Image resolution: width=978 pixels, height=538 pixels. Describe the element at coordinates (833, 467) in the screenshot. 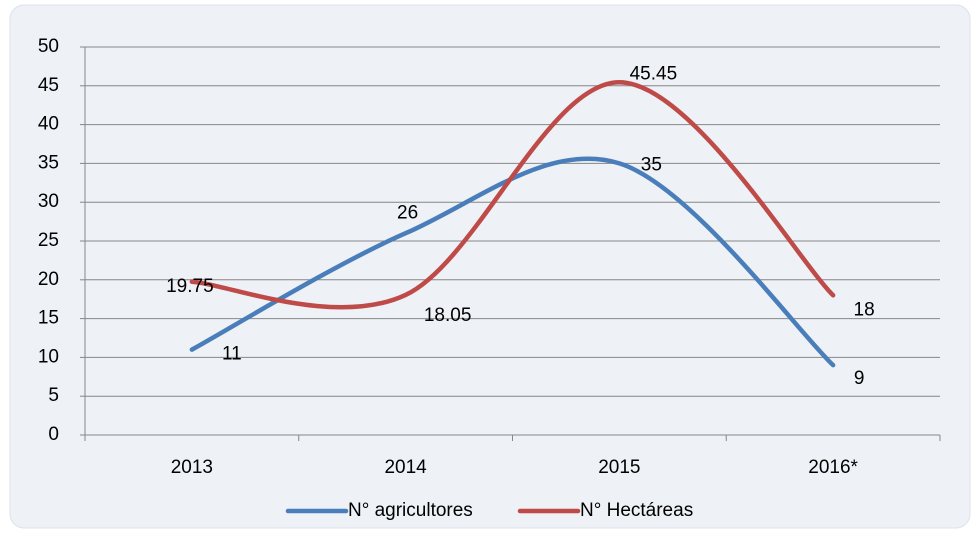

I see `x-tick-label: 2016*` at that location.